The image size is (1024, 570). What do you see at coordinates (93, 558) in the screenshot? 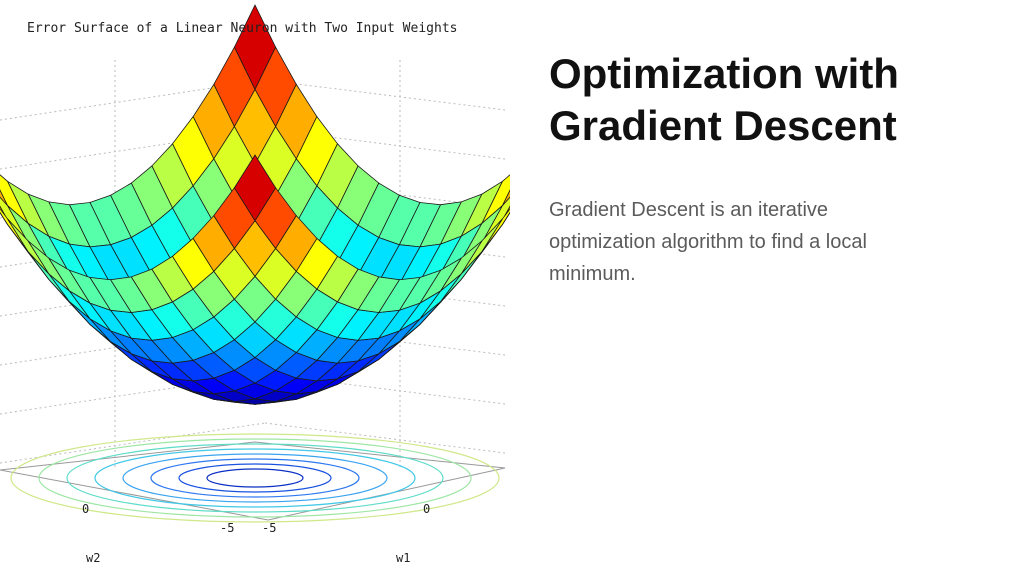
I see `axis-label-w2: w2` at bounding box center [93, 558].